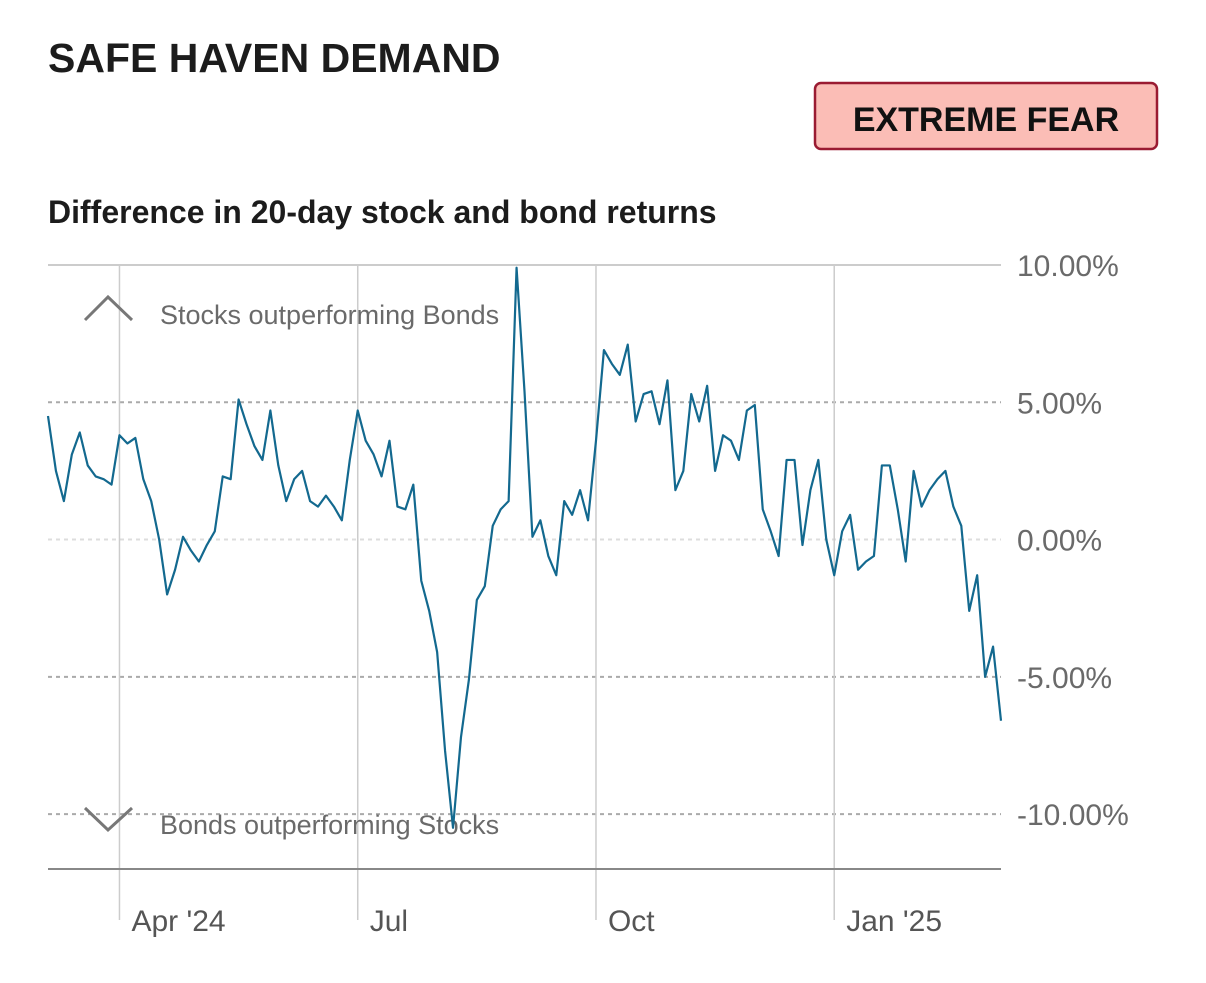 This screenshot has height=983, width=1206. Describe the element at coordinates (274, 58) in the screenshot. I see `chart-title: SAFE HAVEN DEMAND` at that location.